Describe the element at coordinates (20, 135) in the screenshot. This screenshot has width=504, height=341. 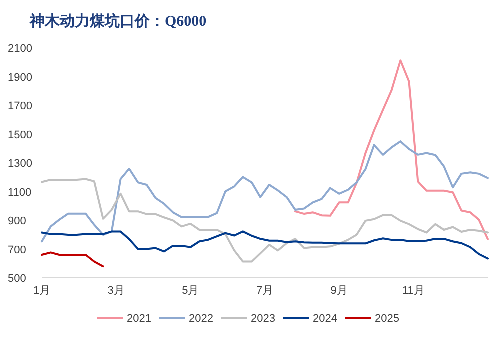
I see `y-tick-label: 1500` at that location.